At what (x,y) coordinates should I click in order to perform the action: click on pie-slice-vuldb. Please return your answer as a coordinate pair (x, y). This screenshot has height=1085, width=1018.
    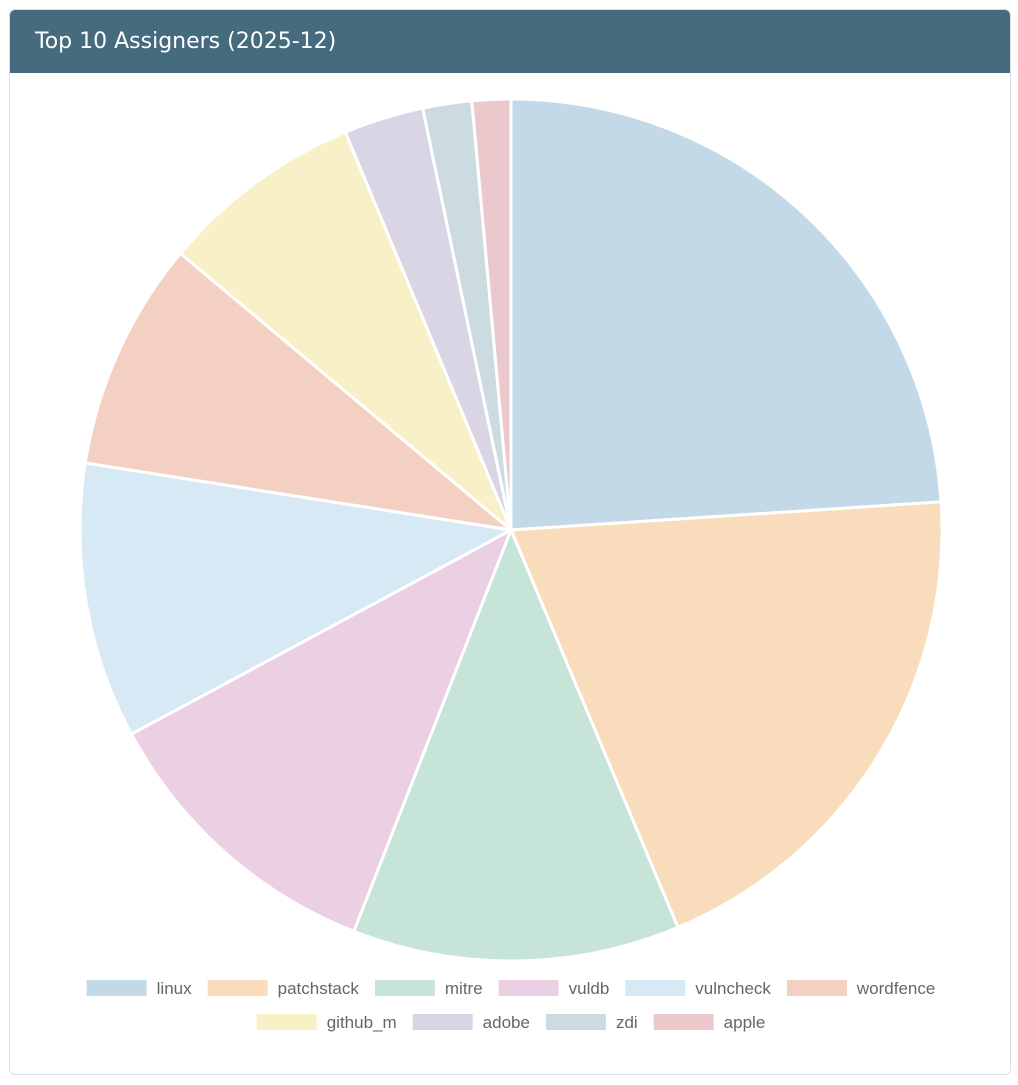
    Looking at the image, I should click on (321, 730).